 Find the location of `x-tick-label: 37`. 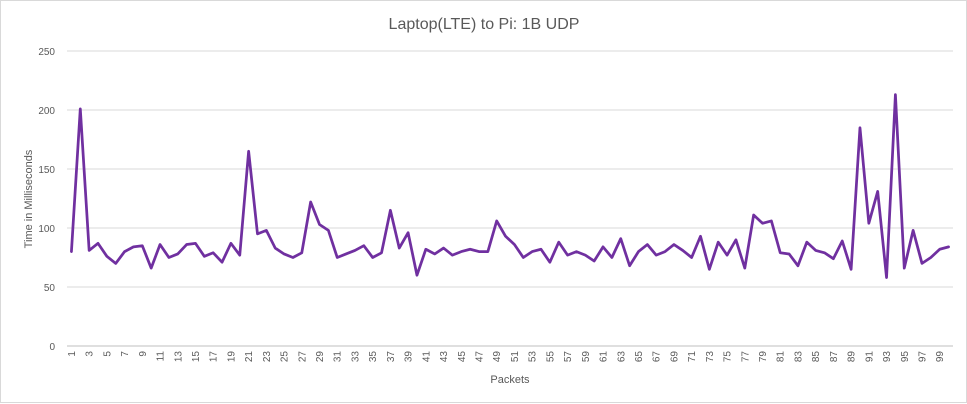

x-tick-label: 37 is located at coordinates (391, 357).